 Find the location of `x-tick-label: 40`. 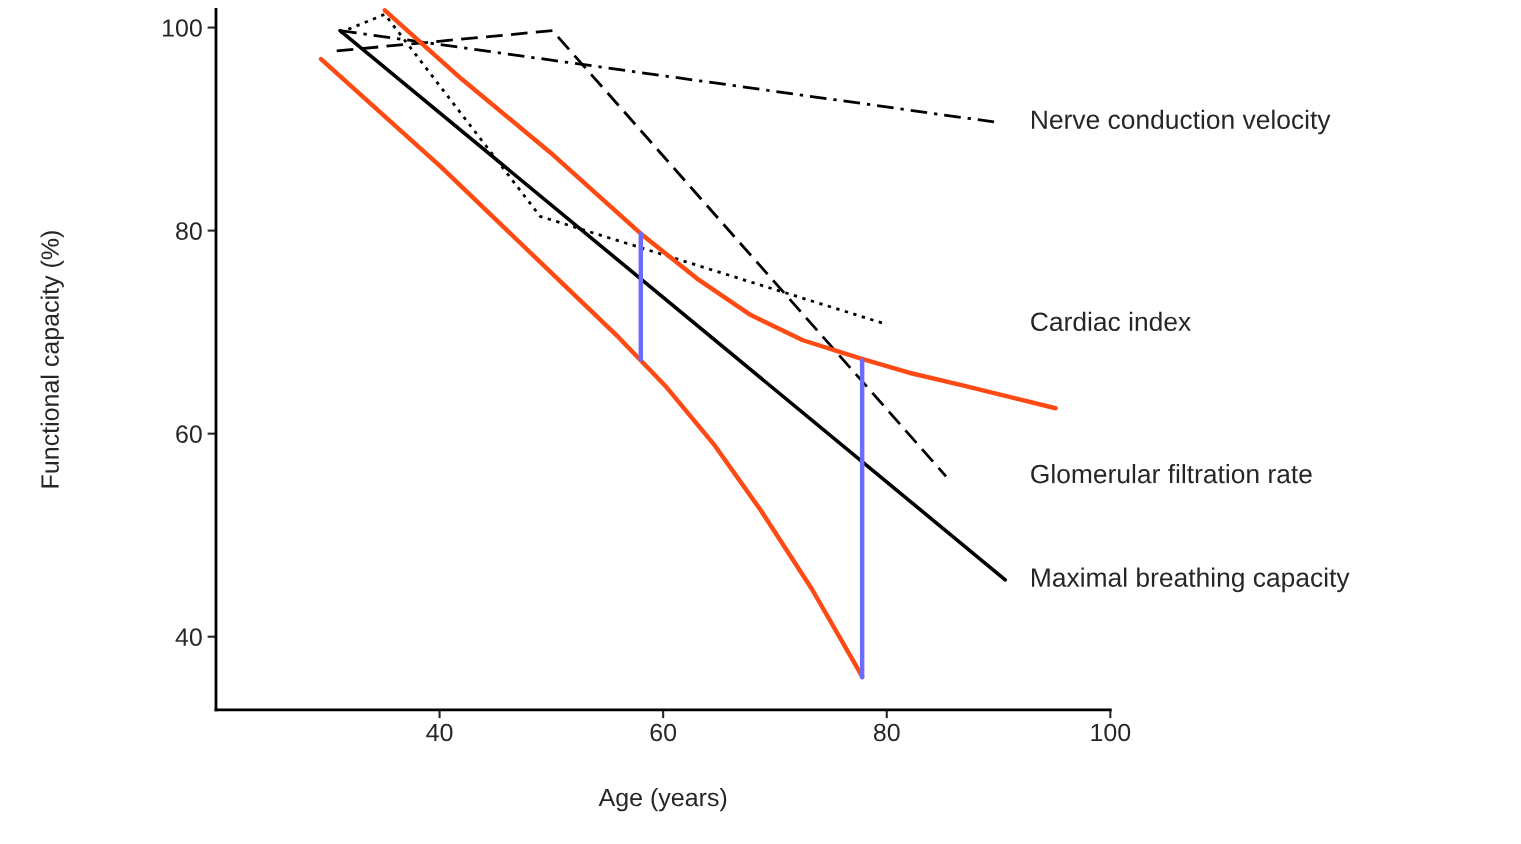

x-tick-label: 40 is located at coordinates (439, 732).